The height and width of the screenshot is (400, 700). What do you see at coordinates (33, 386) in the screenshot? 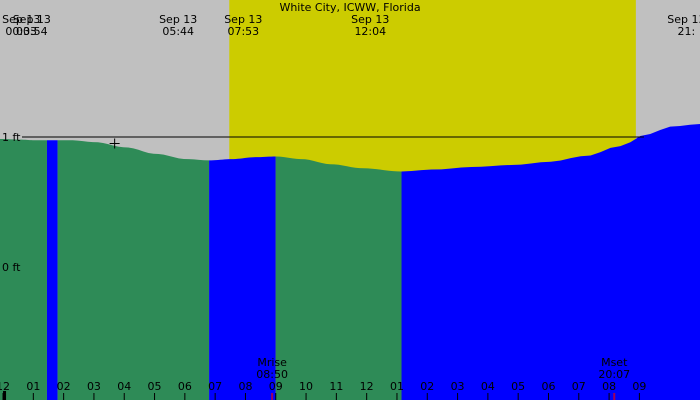
I see `x-tick-label-2: 01` at bounding box center [33, 386].